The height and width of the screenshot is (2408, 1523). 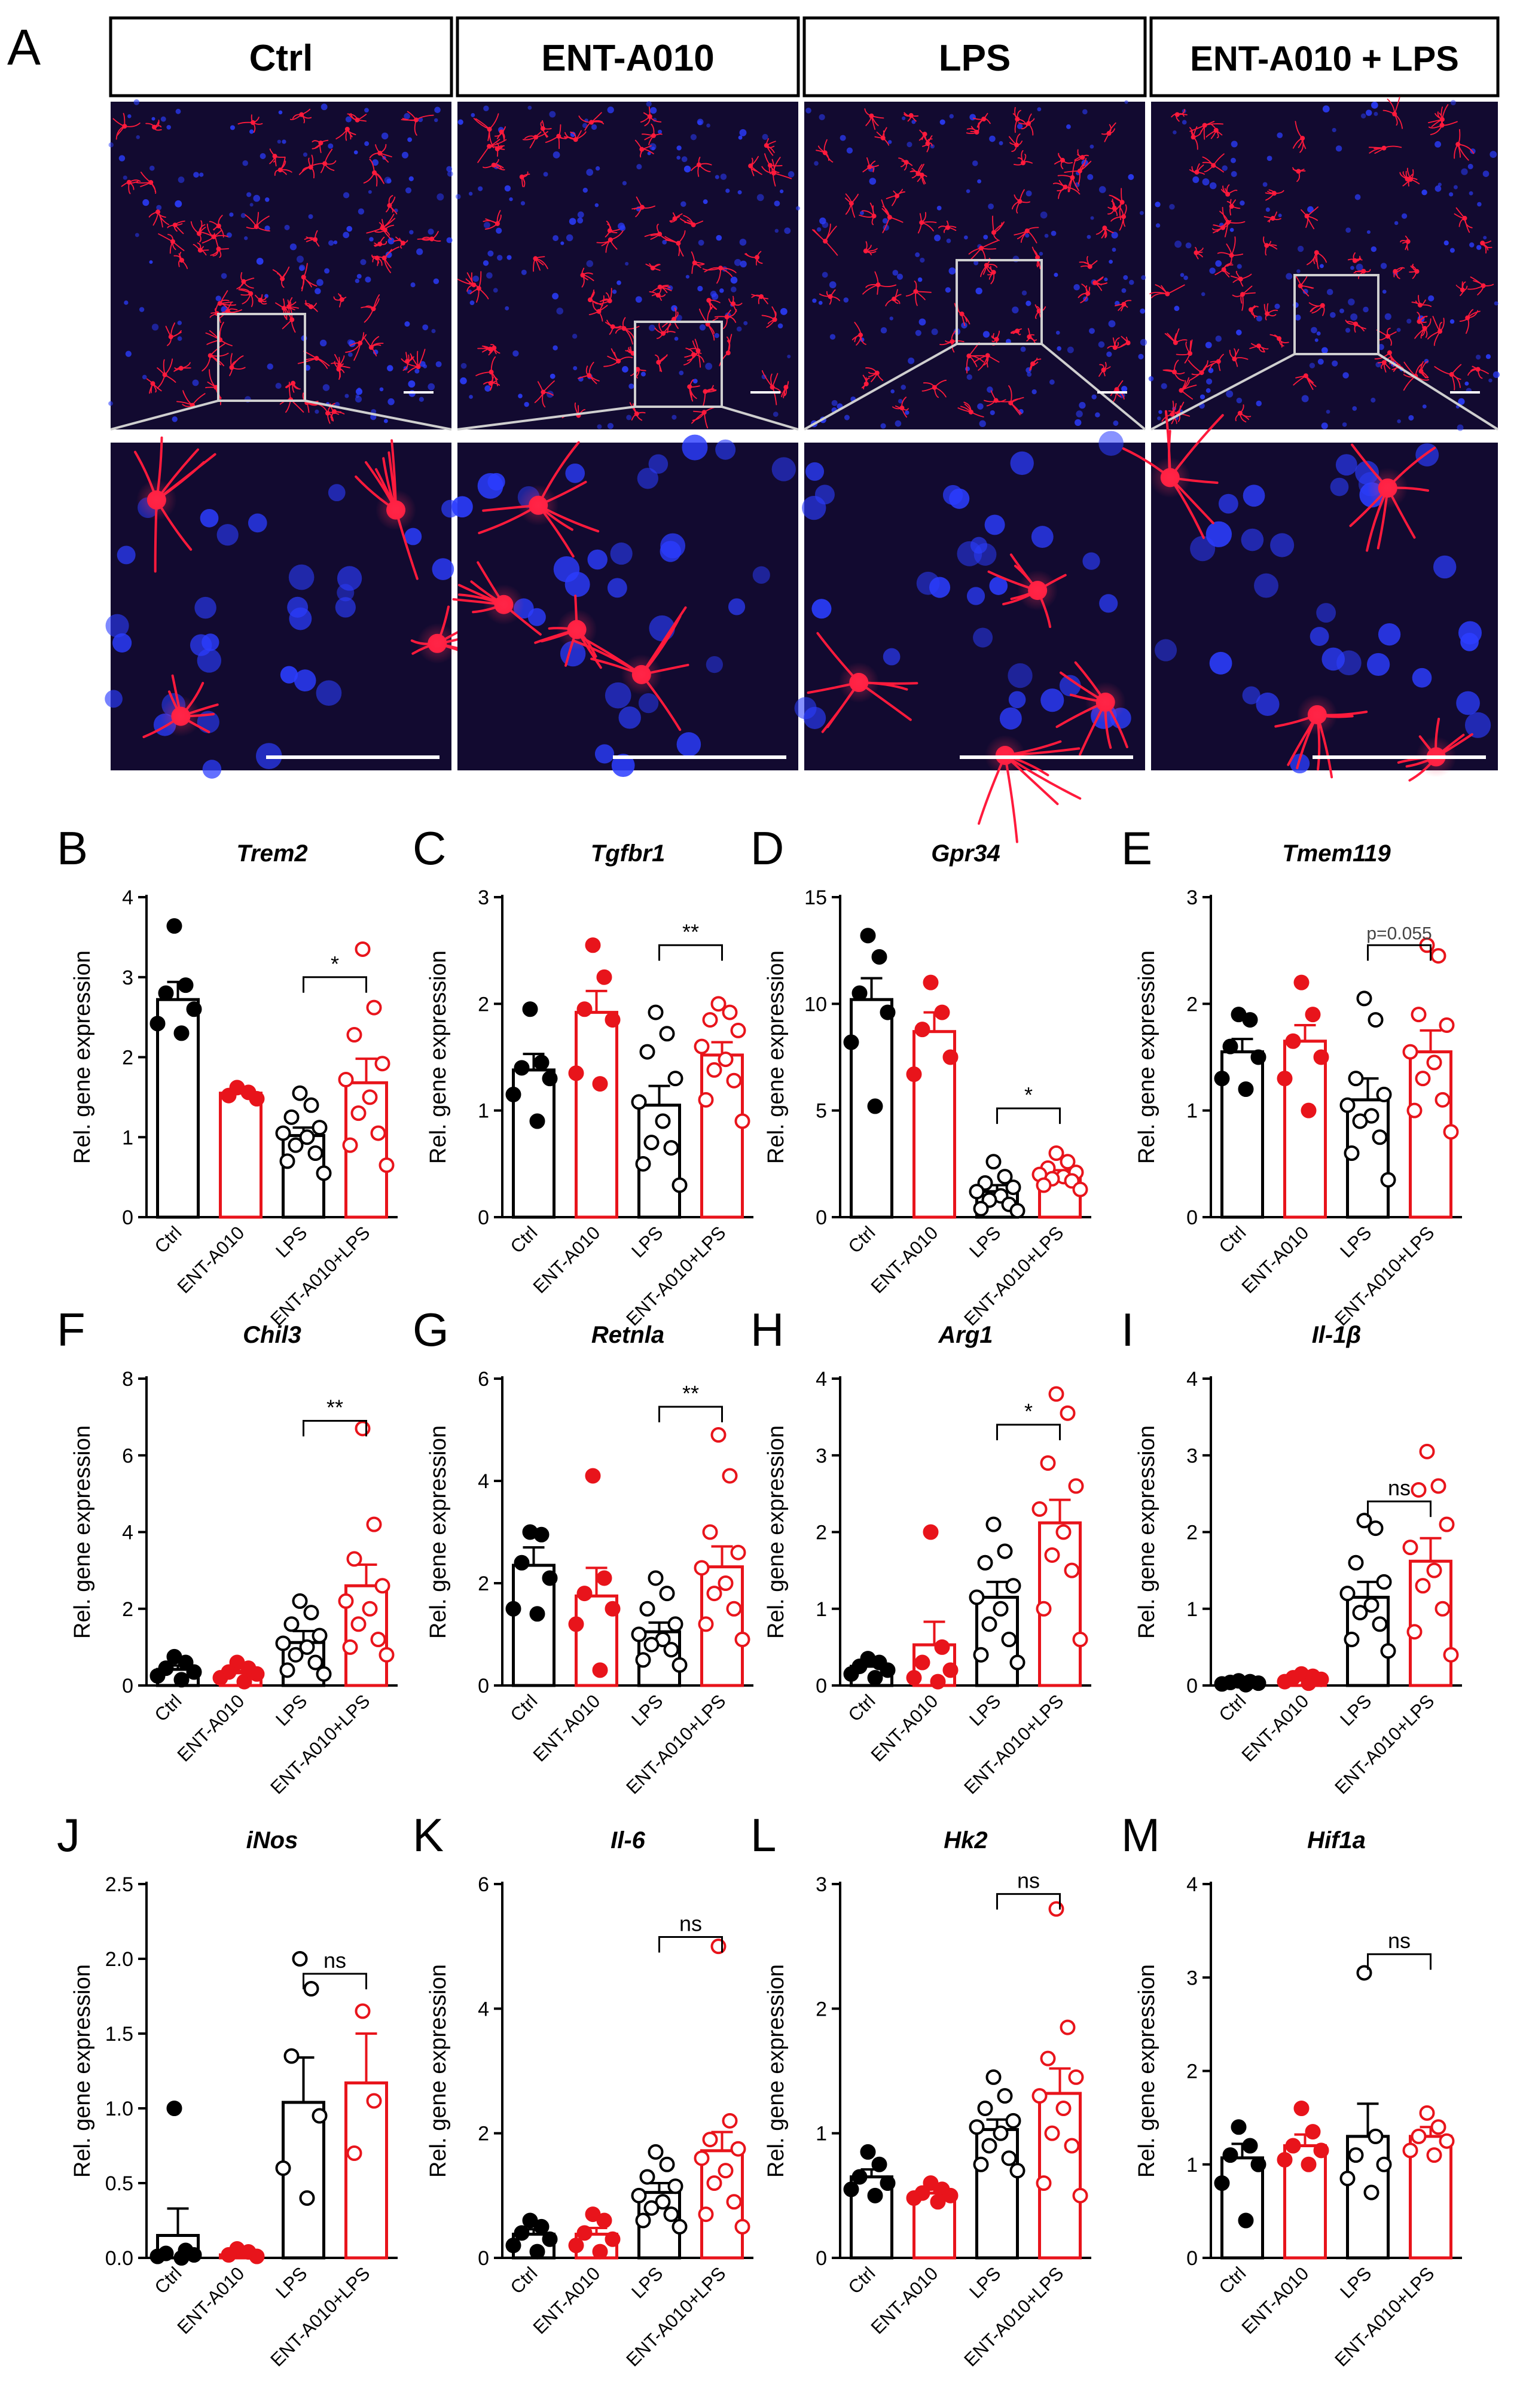 I want to click on bar-ent-a010-lps, so click(x=1430, y=1623).